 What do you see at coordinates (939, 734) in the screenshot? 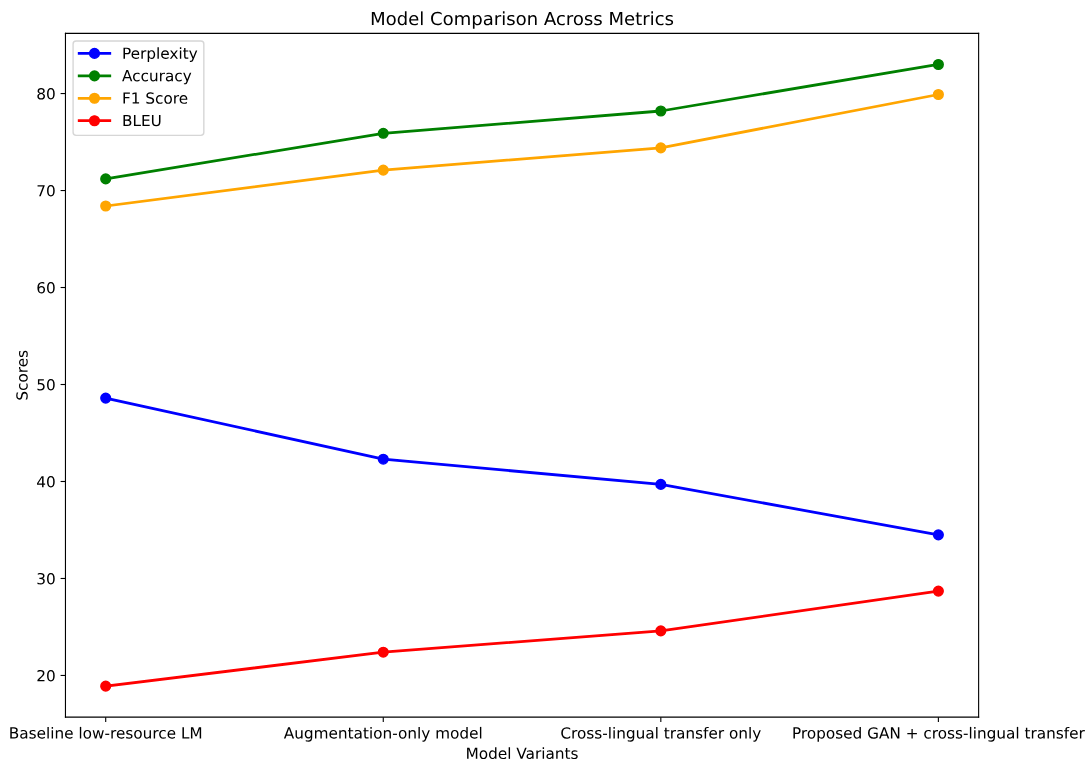
I see `x-tick-label: Proposed GAN + cross-lingual transfer` at bounding box center [939, 734].